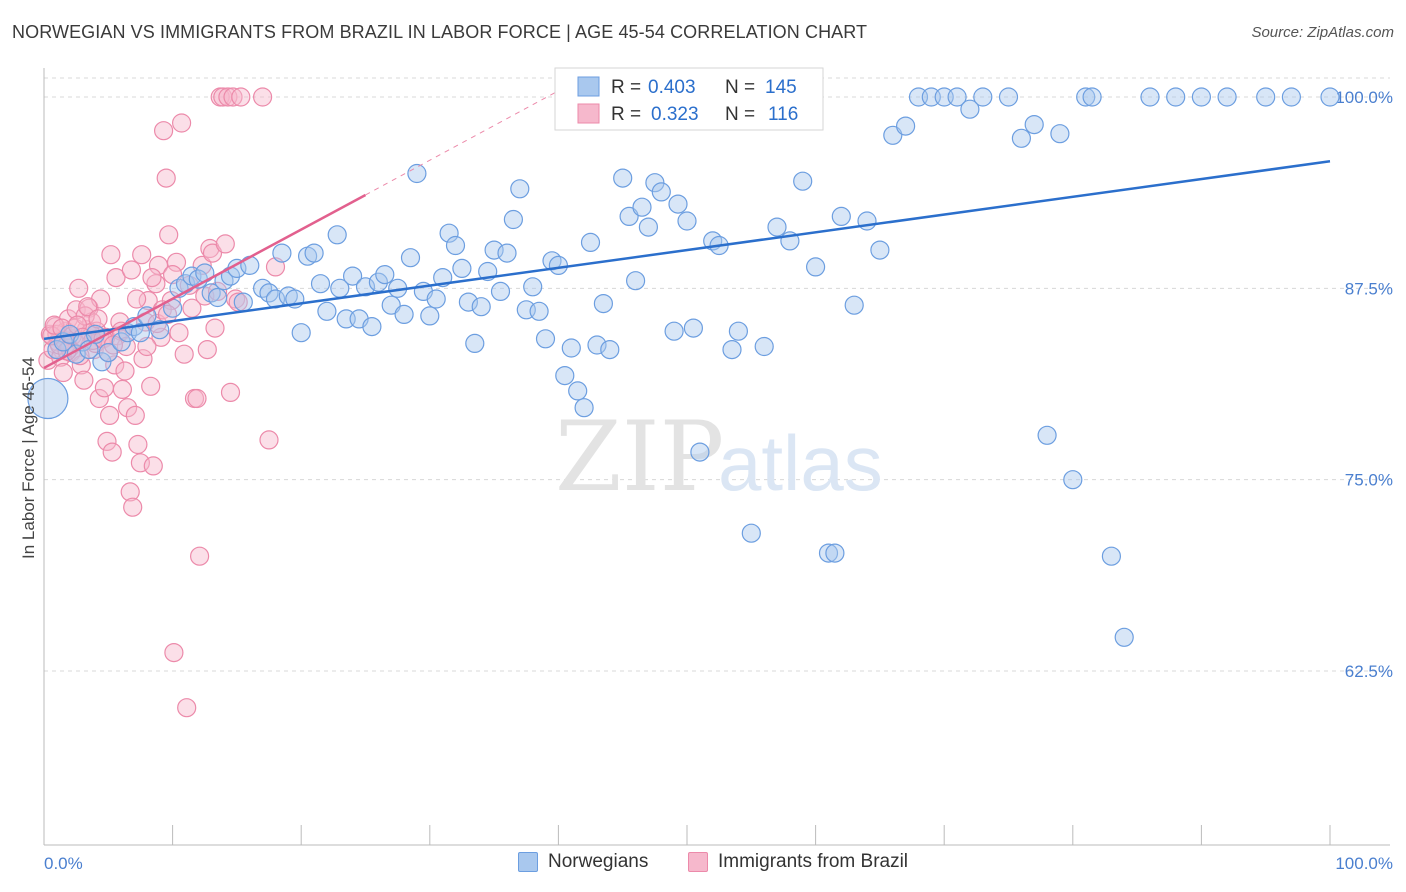 This screenshot has height=892, width=1406. I want to click on x-tick-label-min: 0.0%, so click(63, 863).